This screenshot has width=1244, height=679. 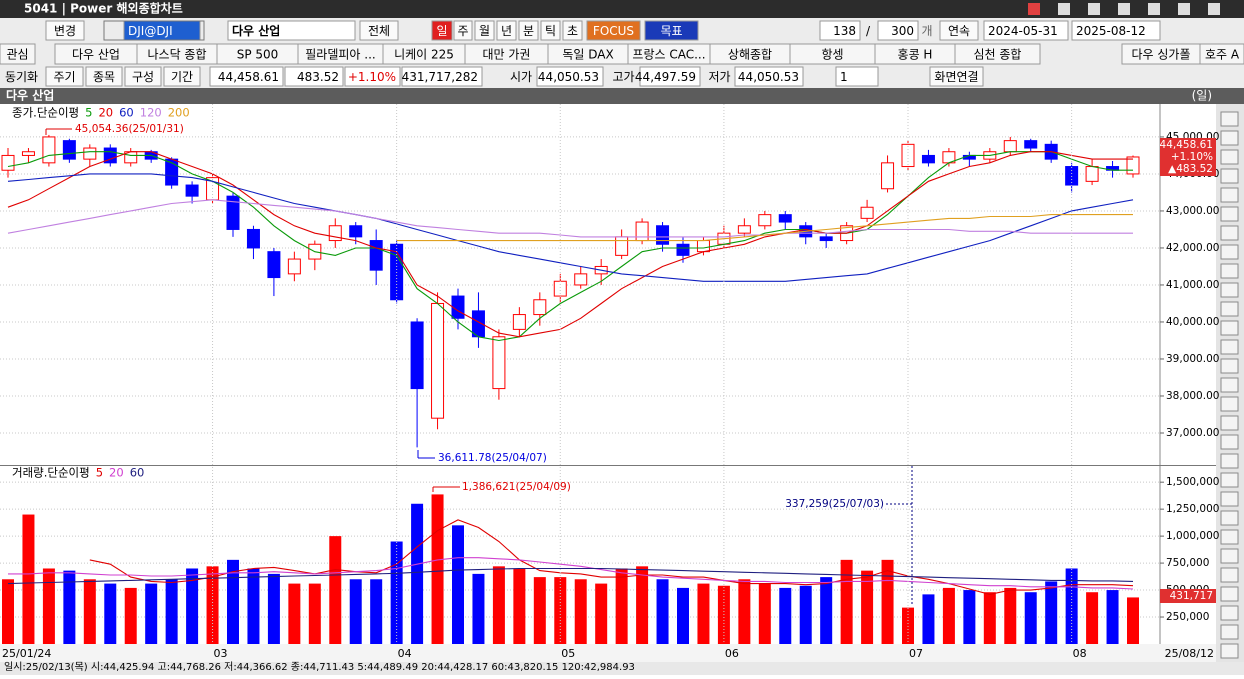 What do you see at coordinates (151, 113) in the screenshot?
I see `legend-entry: 120` at bounding box center [151, 113].